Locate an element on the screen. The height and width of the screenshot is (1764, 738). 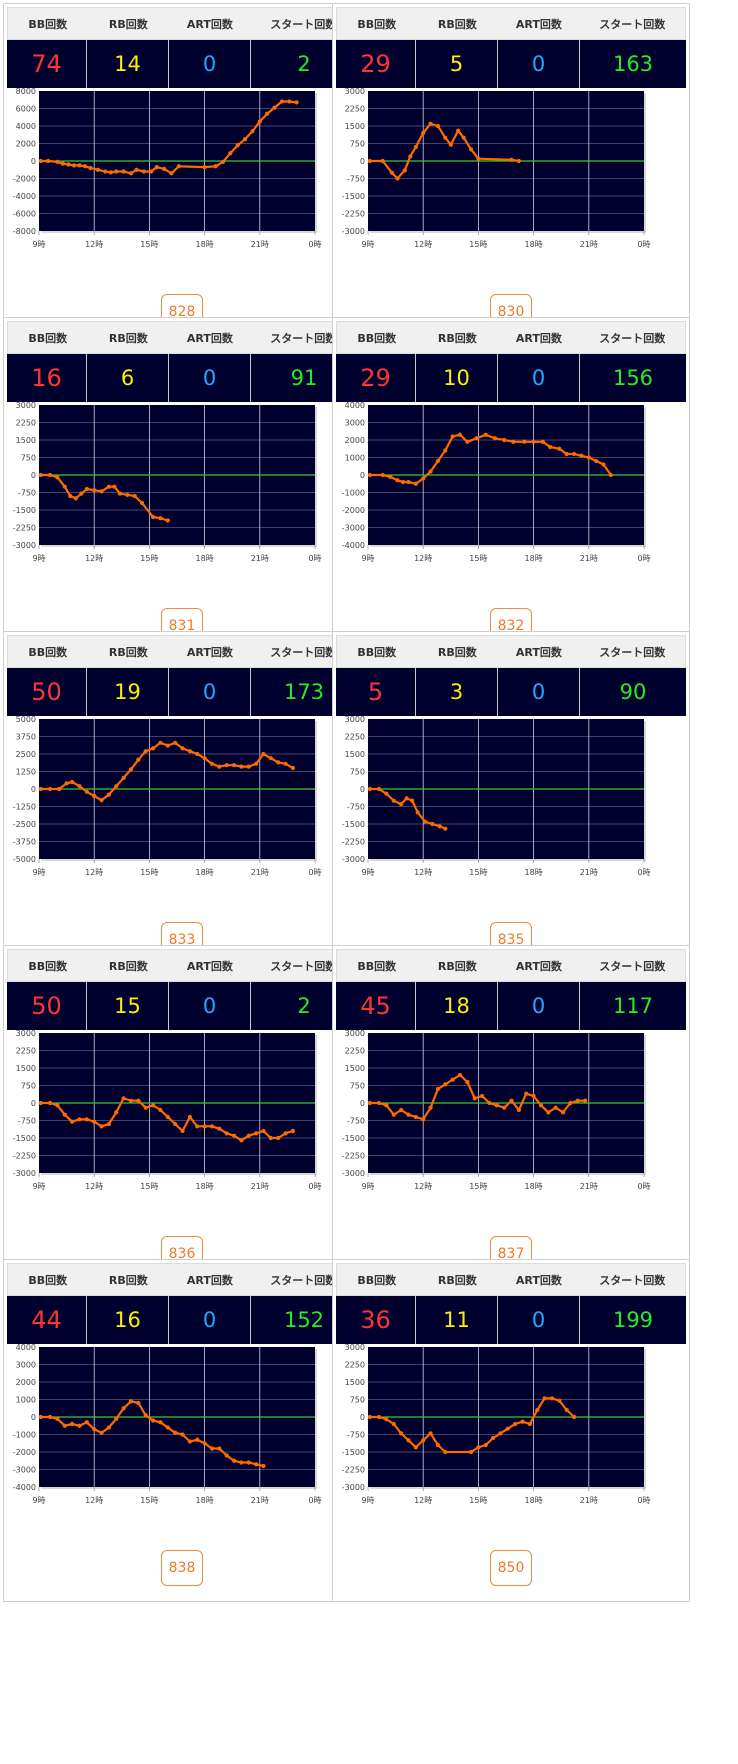
x-tick-label: 18時 is located at coordinates (534, 872).